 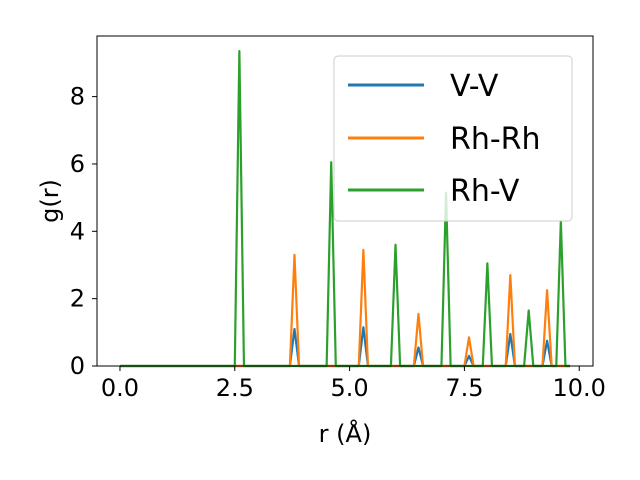 I want to click on x-axis: 0.0 2.5 5.0 7.5 10.0, so click(x=353, y=384).